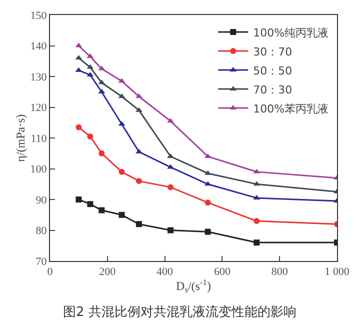 The width and height of the screenshot is (360, 333). I want to click on legend-label: 100%苯丙乳液, so click(291, 109).